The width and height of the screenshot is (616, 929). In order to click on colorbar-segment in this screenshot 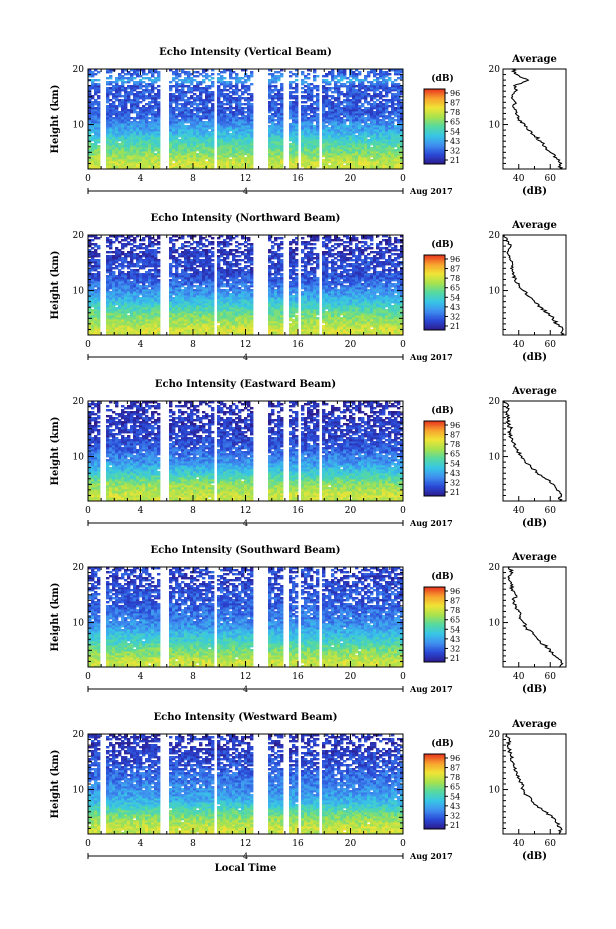, I will do `click(434, 136)`.